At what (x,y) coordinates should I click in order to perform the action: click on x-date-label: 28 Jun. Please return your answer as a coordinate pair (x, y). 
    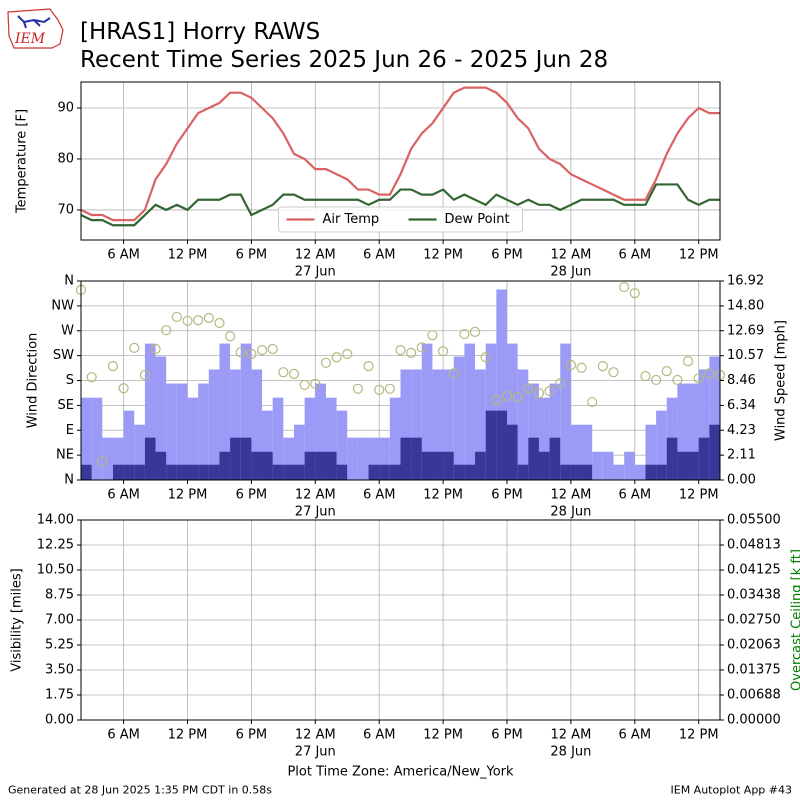
    Looking at the image, I should click on (570, 272).